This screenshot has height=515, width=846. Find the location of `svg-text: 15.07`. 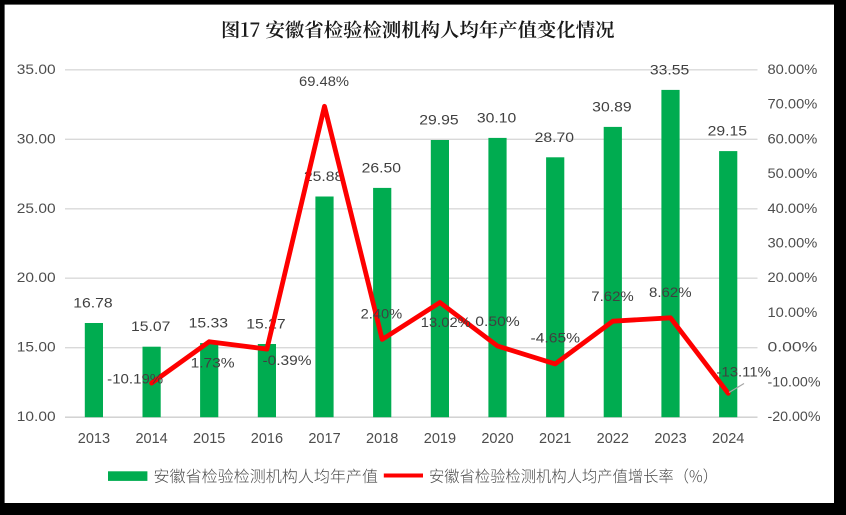

svg-text: 15.07 is located at coordinates (151, 326).